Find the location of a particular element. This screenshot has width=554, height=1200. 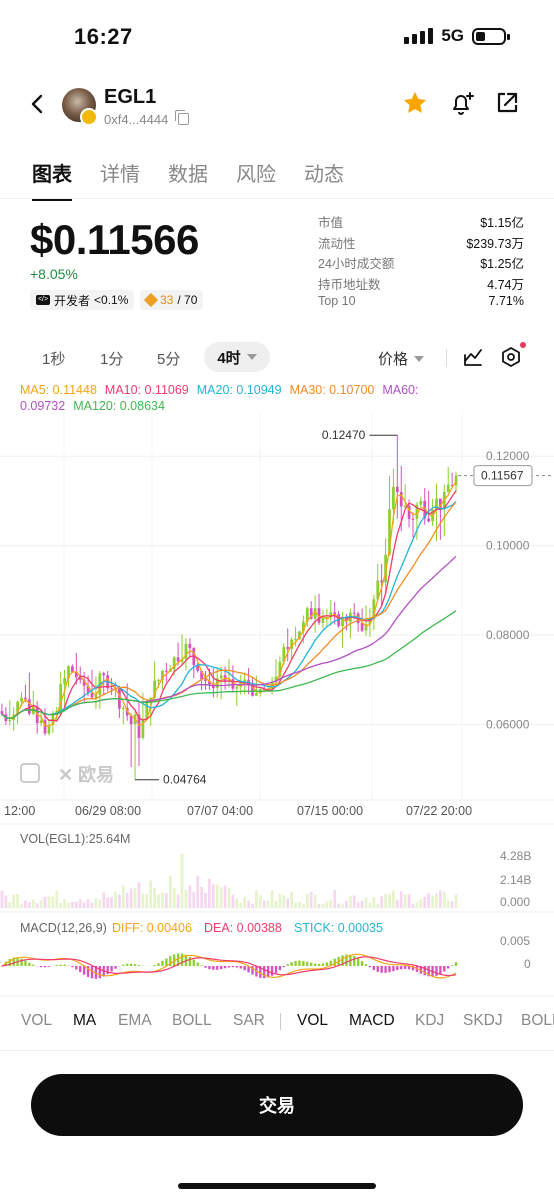

indicator-chart-icon is located at coordinates (473, 357).